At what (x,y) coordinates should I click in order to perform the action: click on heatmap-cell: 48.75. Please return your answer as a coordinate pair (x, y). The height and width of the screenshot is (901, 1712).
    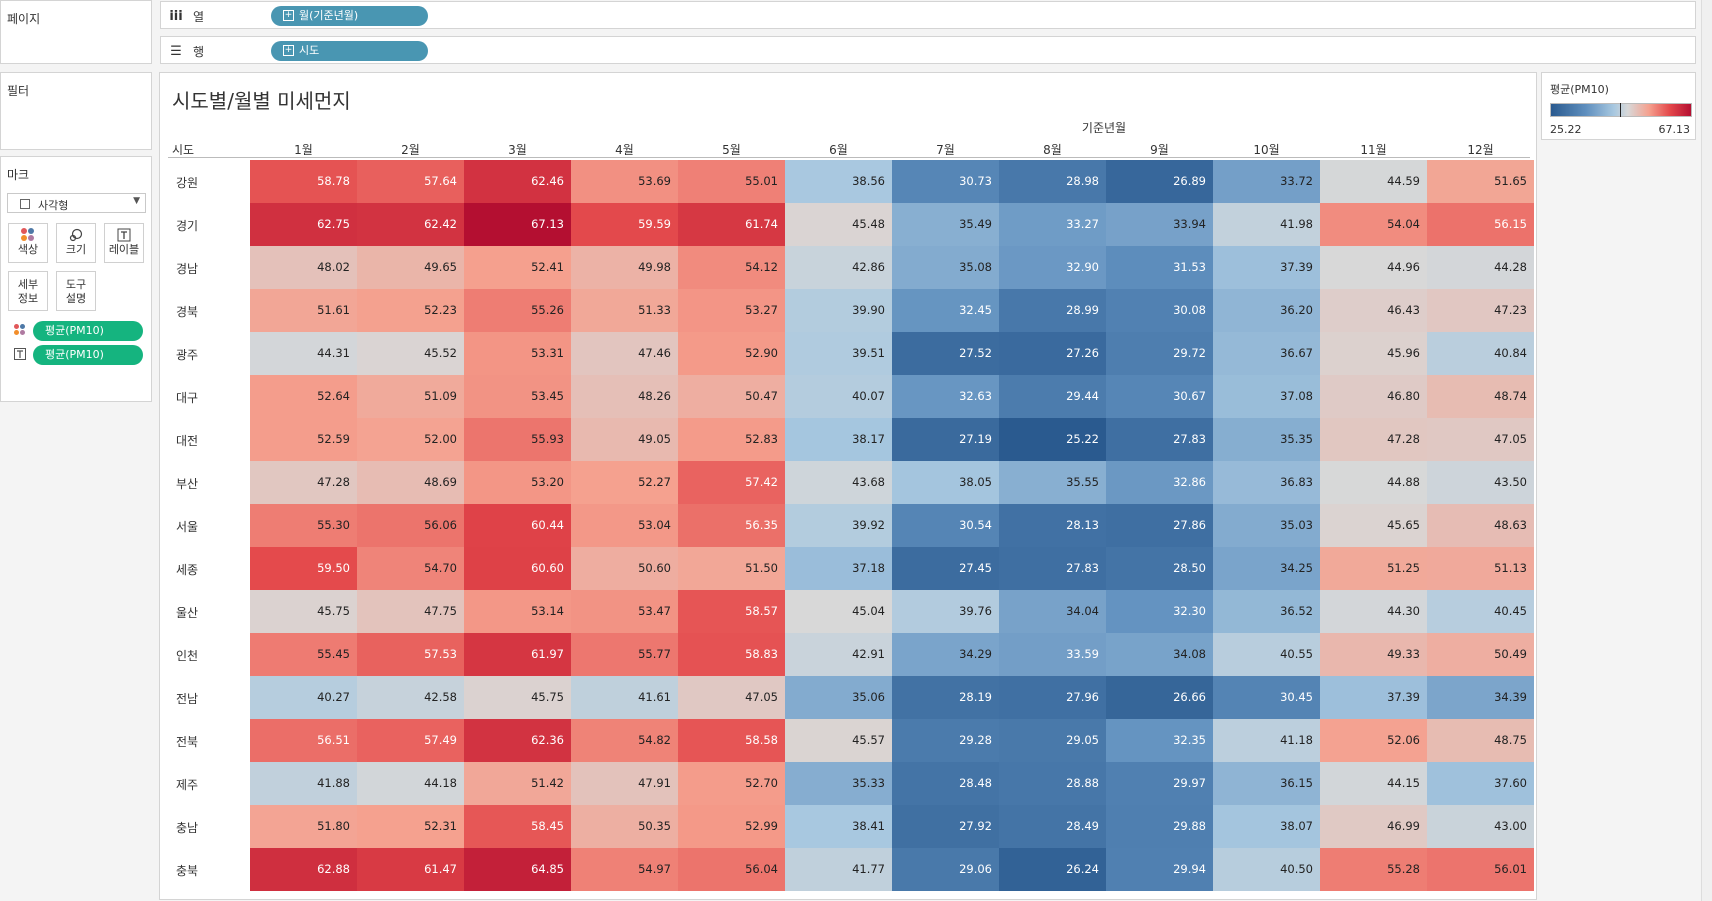
    Looking at the image, I should click on (1480, 740).